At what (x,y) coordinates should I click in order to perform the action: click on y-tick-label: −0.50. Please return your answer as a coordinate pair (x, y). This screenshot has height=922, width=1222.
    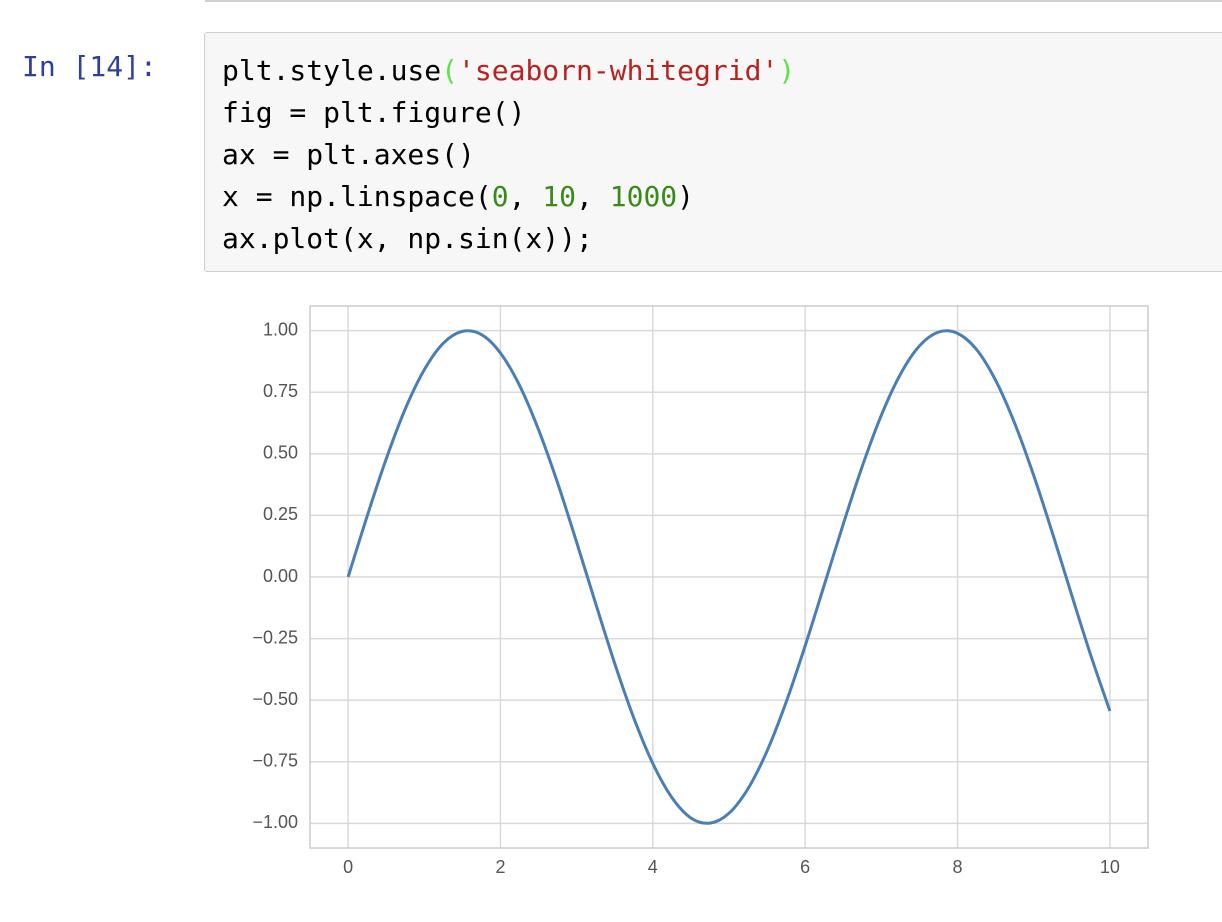
    Looking at the image, I should click on (275, 699).